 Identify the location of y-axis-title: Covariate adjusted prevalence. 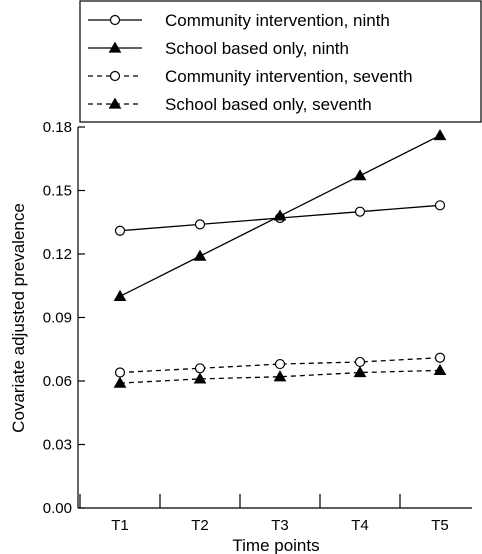
(18, 318).